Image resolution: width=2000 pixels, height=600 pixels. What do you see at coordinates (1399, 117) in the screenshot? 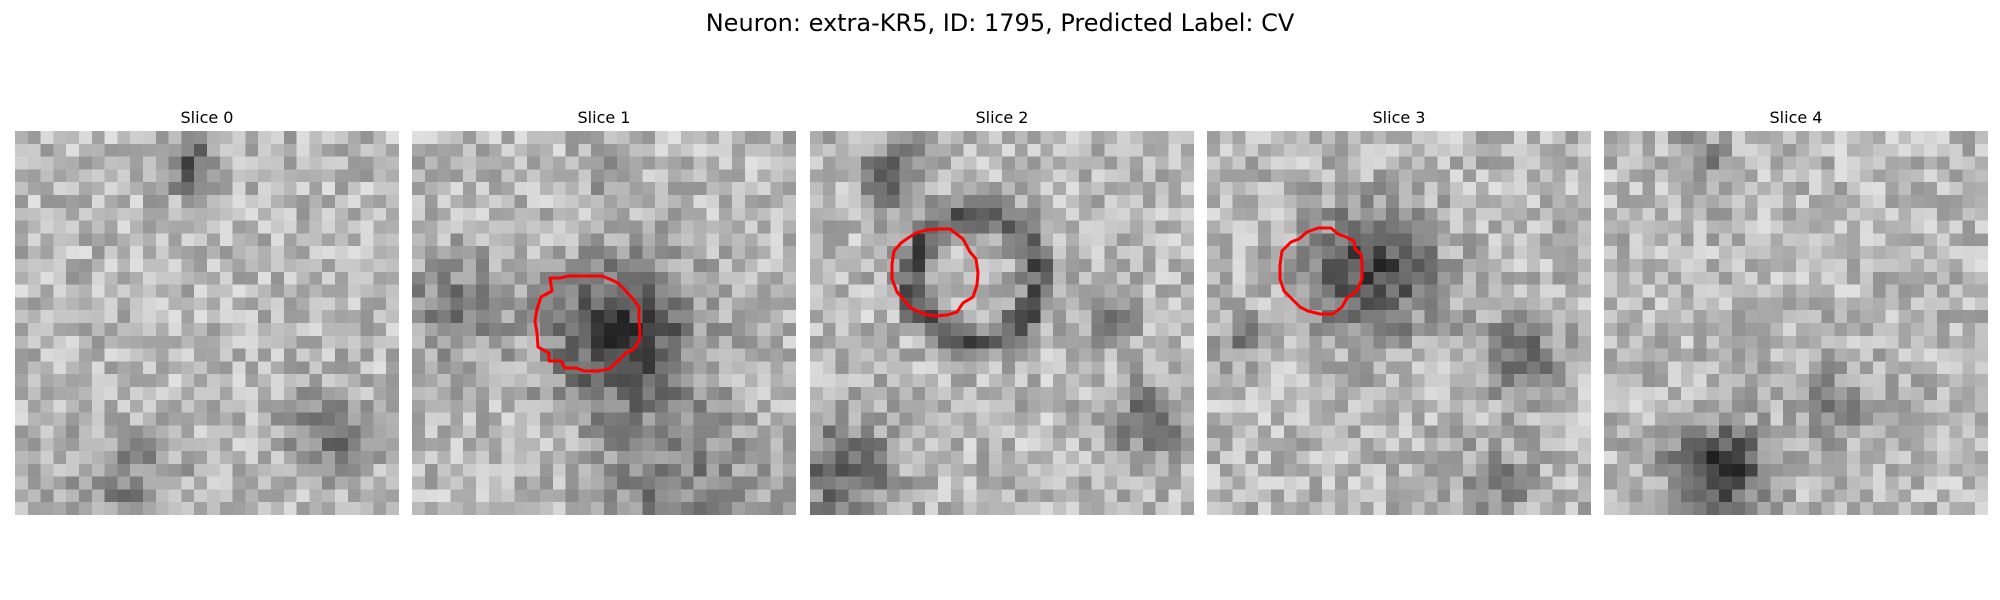
I see `slice-title: Slice 3` at bounding box center [1399, 117].